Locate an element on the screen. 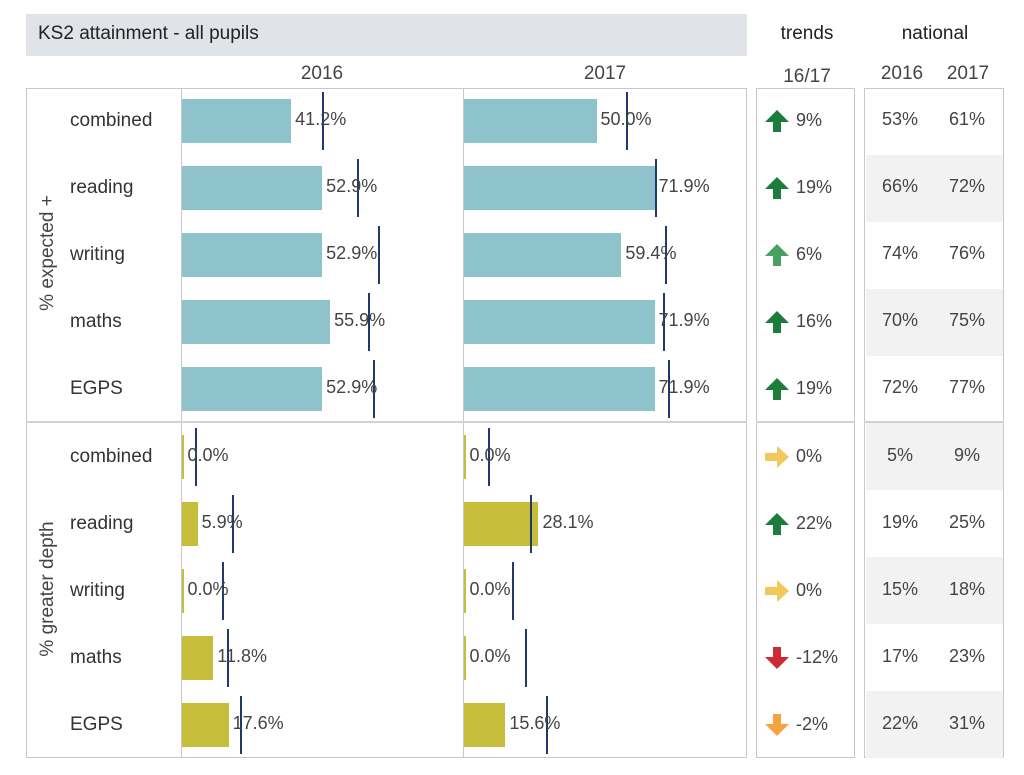 Image resolution: width=1024 pixels, height=775 pixels. national-value-2016: 72% is located at coordinates (900, 386).